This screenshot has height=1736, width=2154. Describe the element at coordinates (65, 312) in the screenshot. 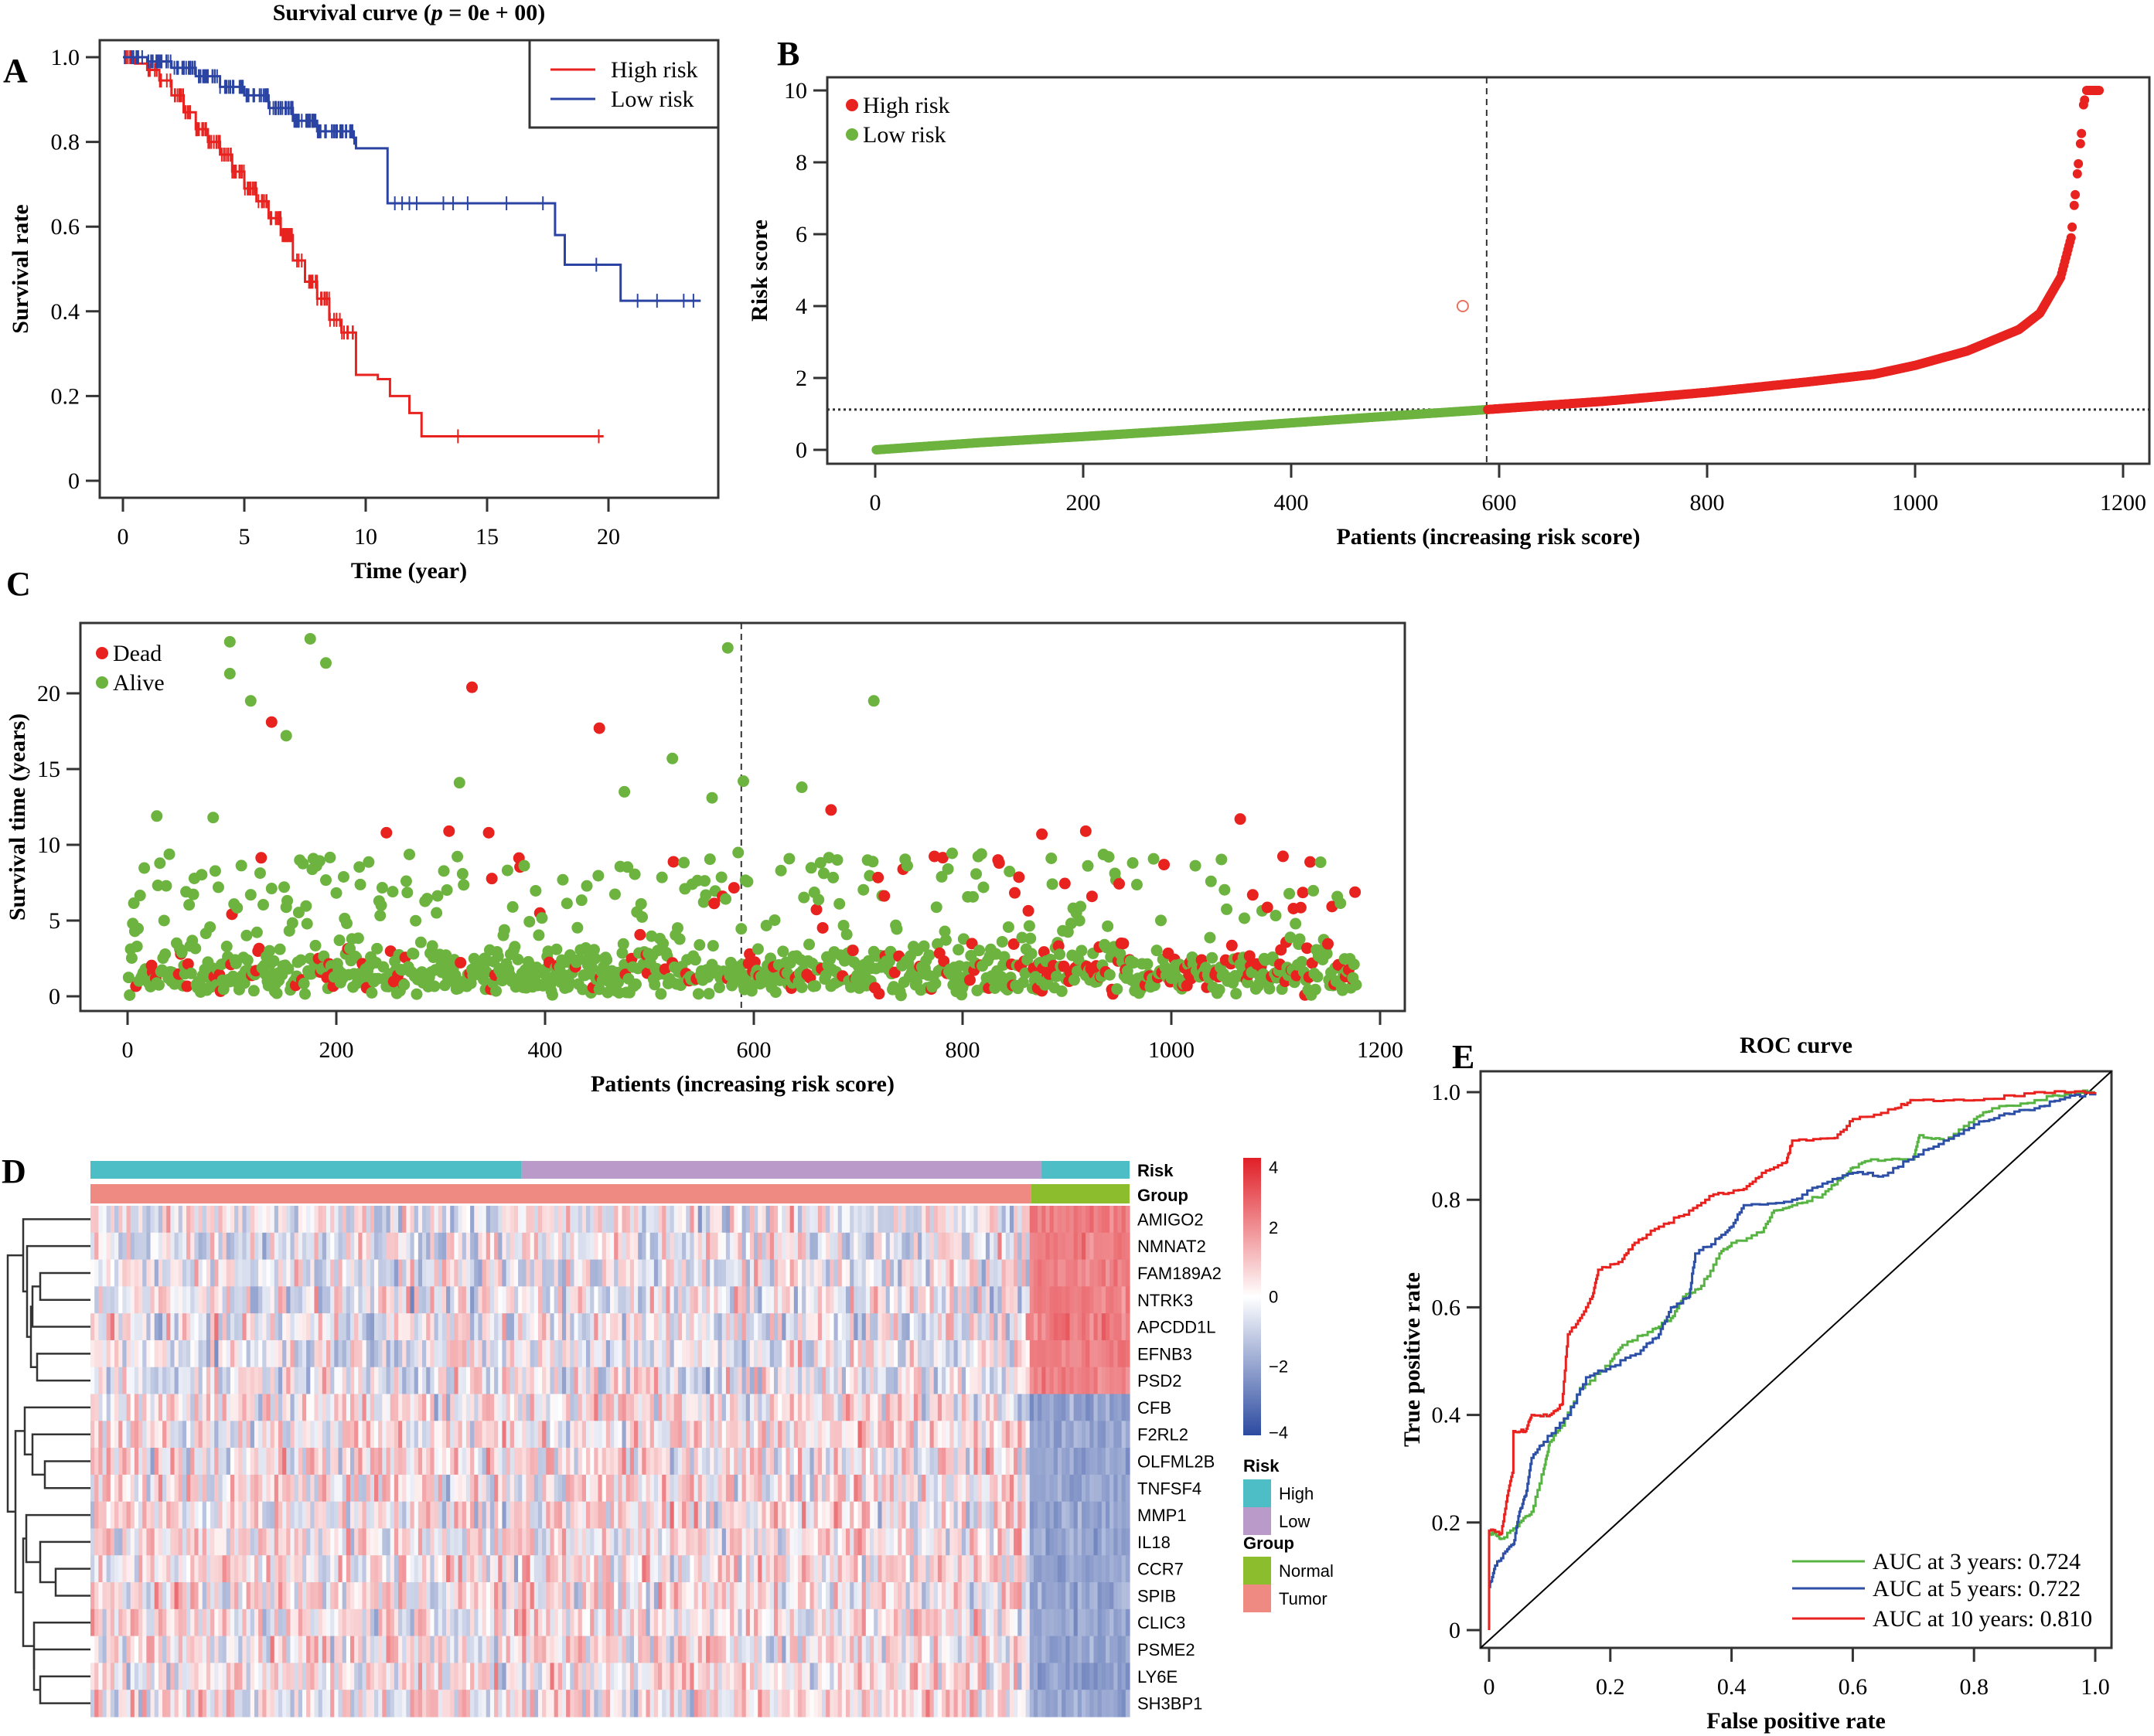

I see `panel-a-y-tick-label: 0.4` at that location.